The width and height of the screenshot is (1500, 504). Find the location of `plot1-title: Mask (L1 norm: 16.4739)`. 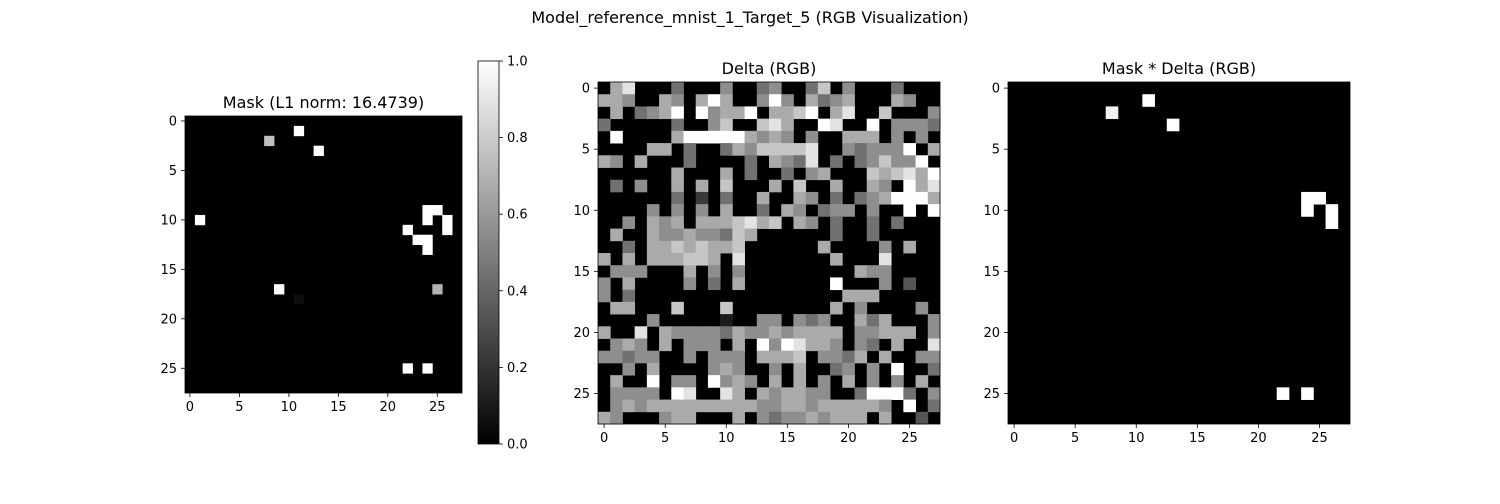

plot1-title: Mask (L1 norm: 16.4739) is located at coordinates (323, 102).